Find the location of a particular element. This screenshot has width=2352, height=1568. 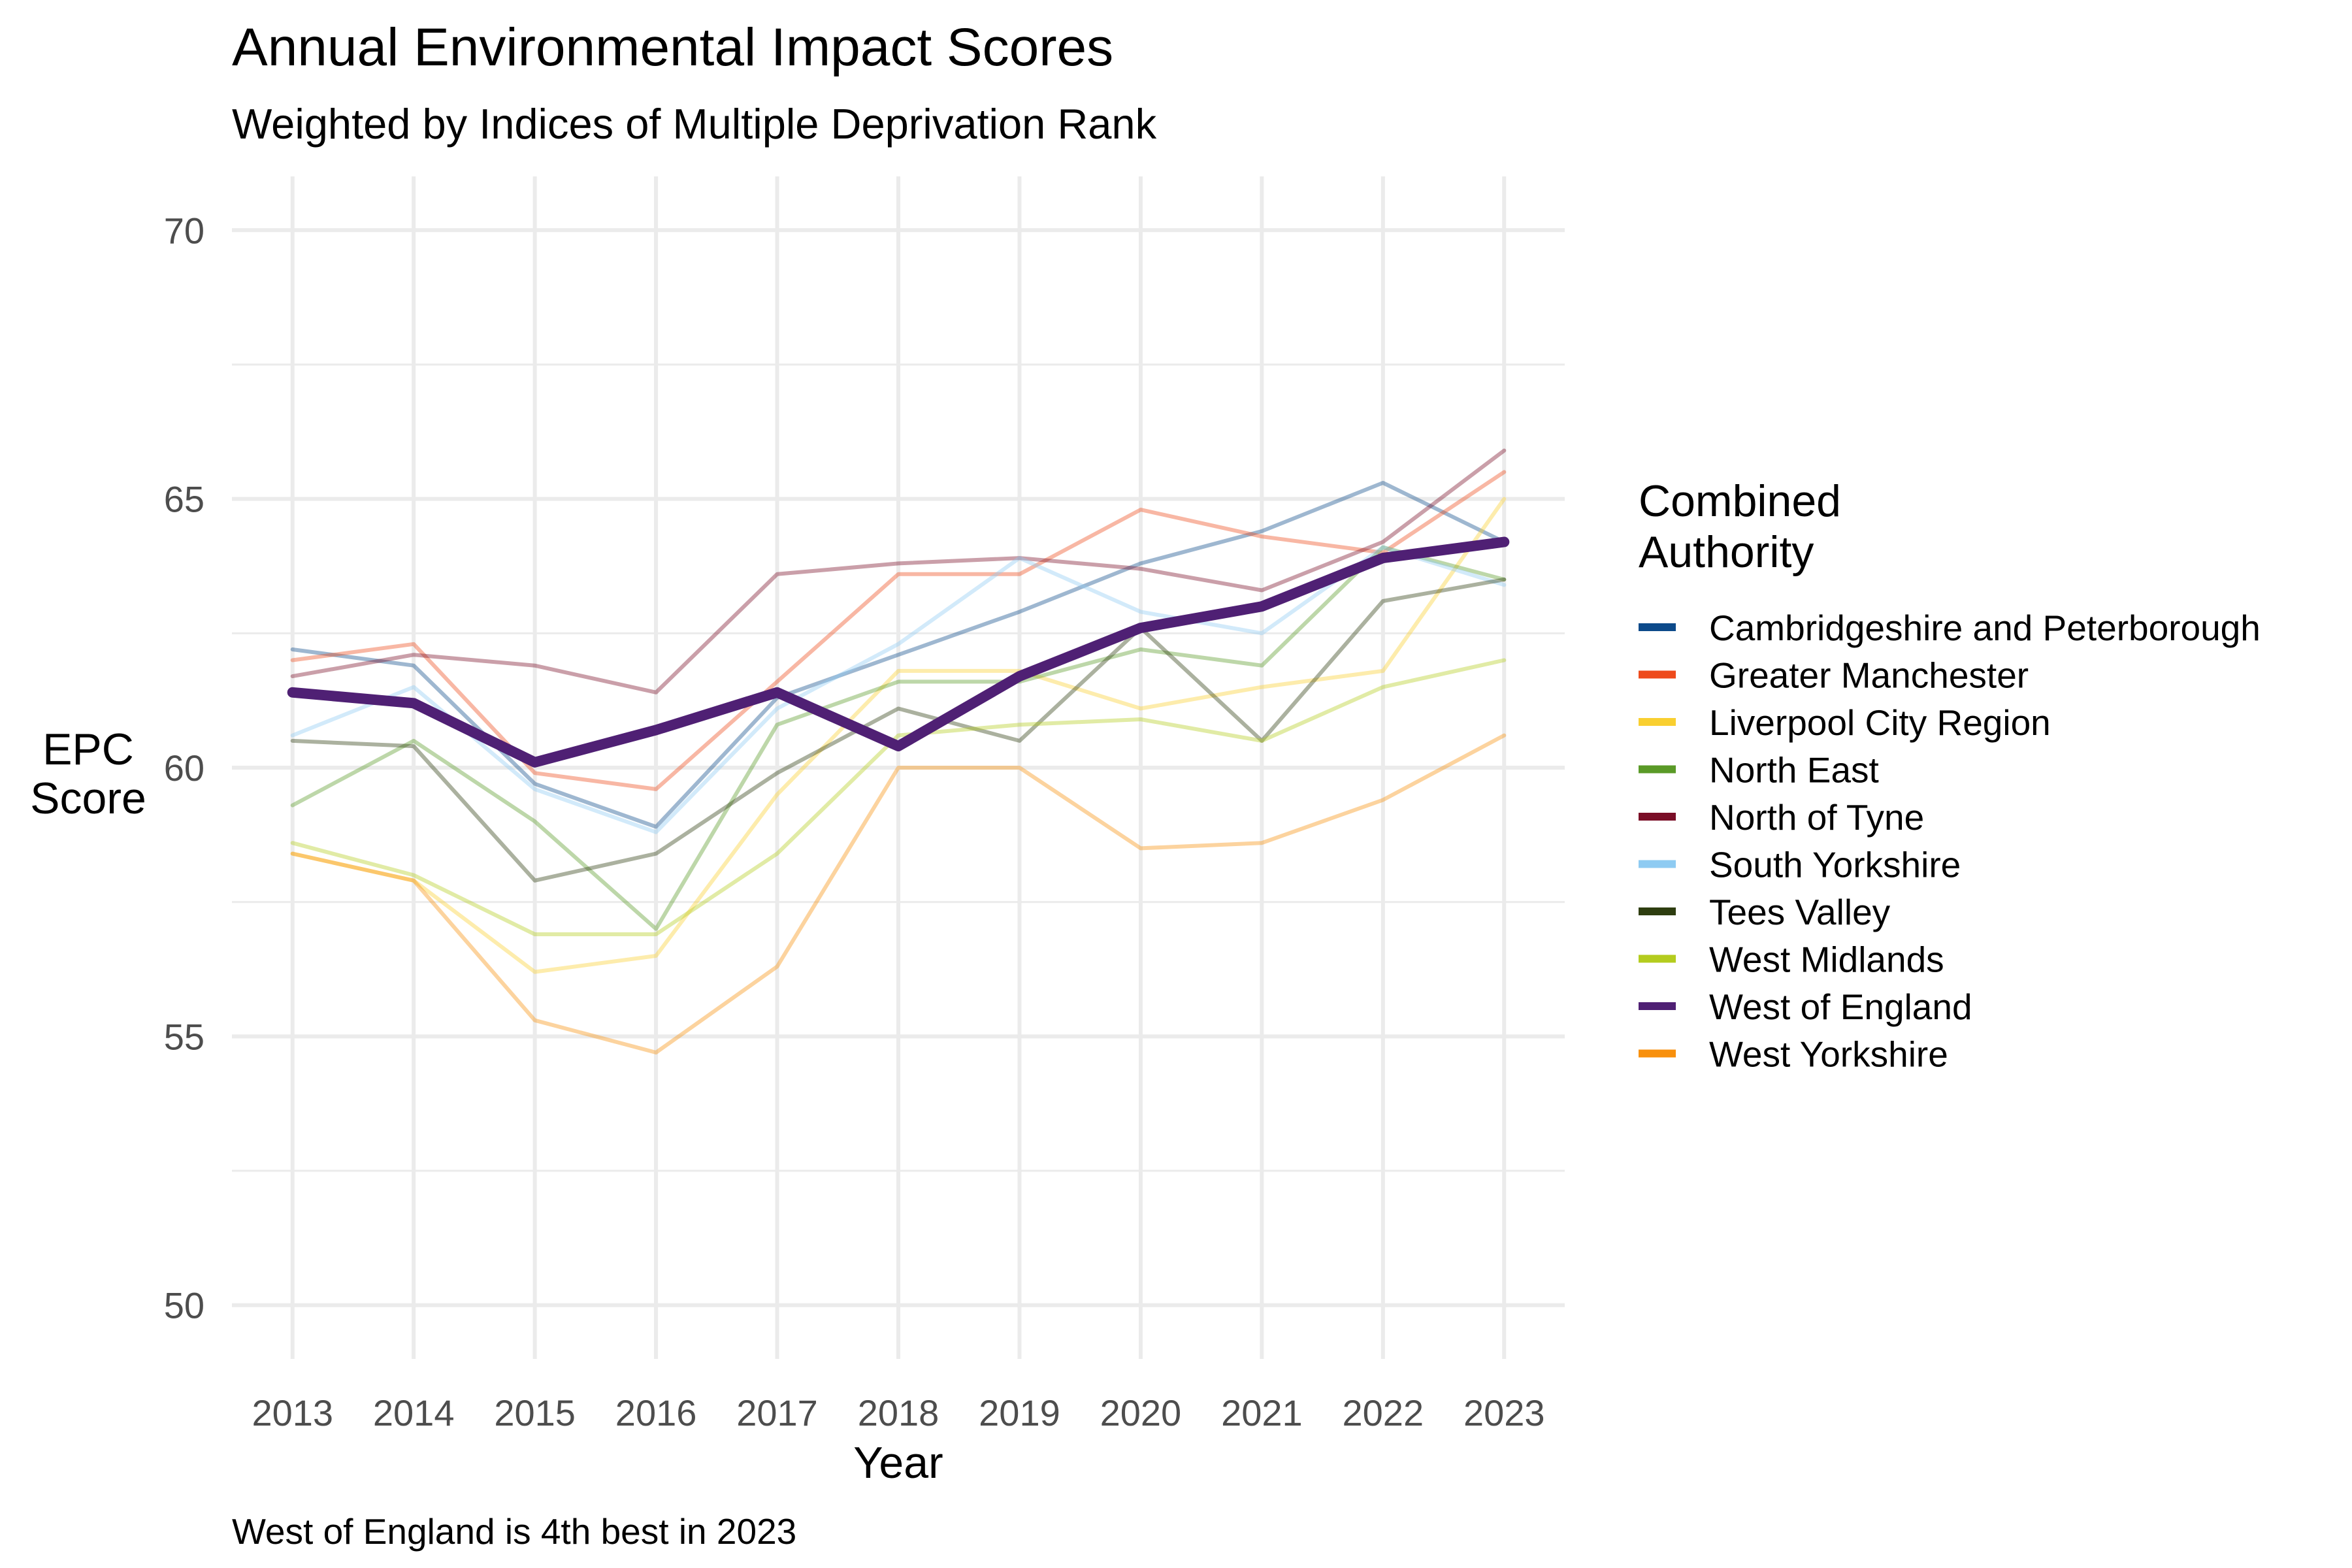

legend-label: Liverpool City Region is located at coordinates (1880, 722).